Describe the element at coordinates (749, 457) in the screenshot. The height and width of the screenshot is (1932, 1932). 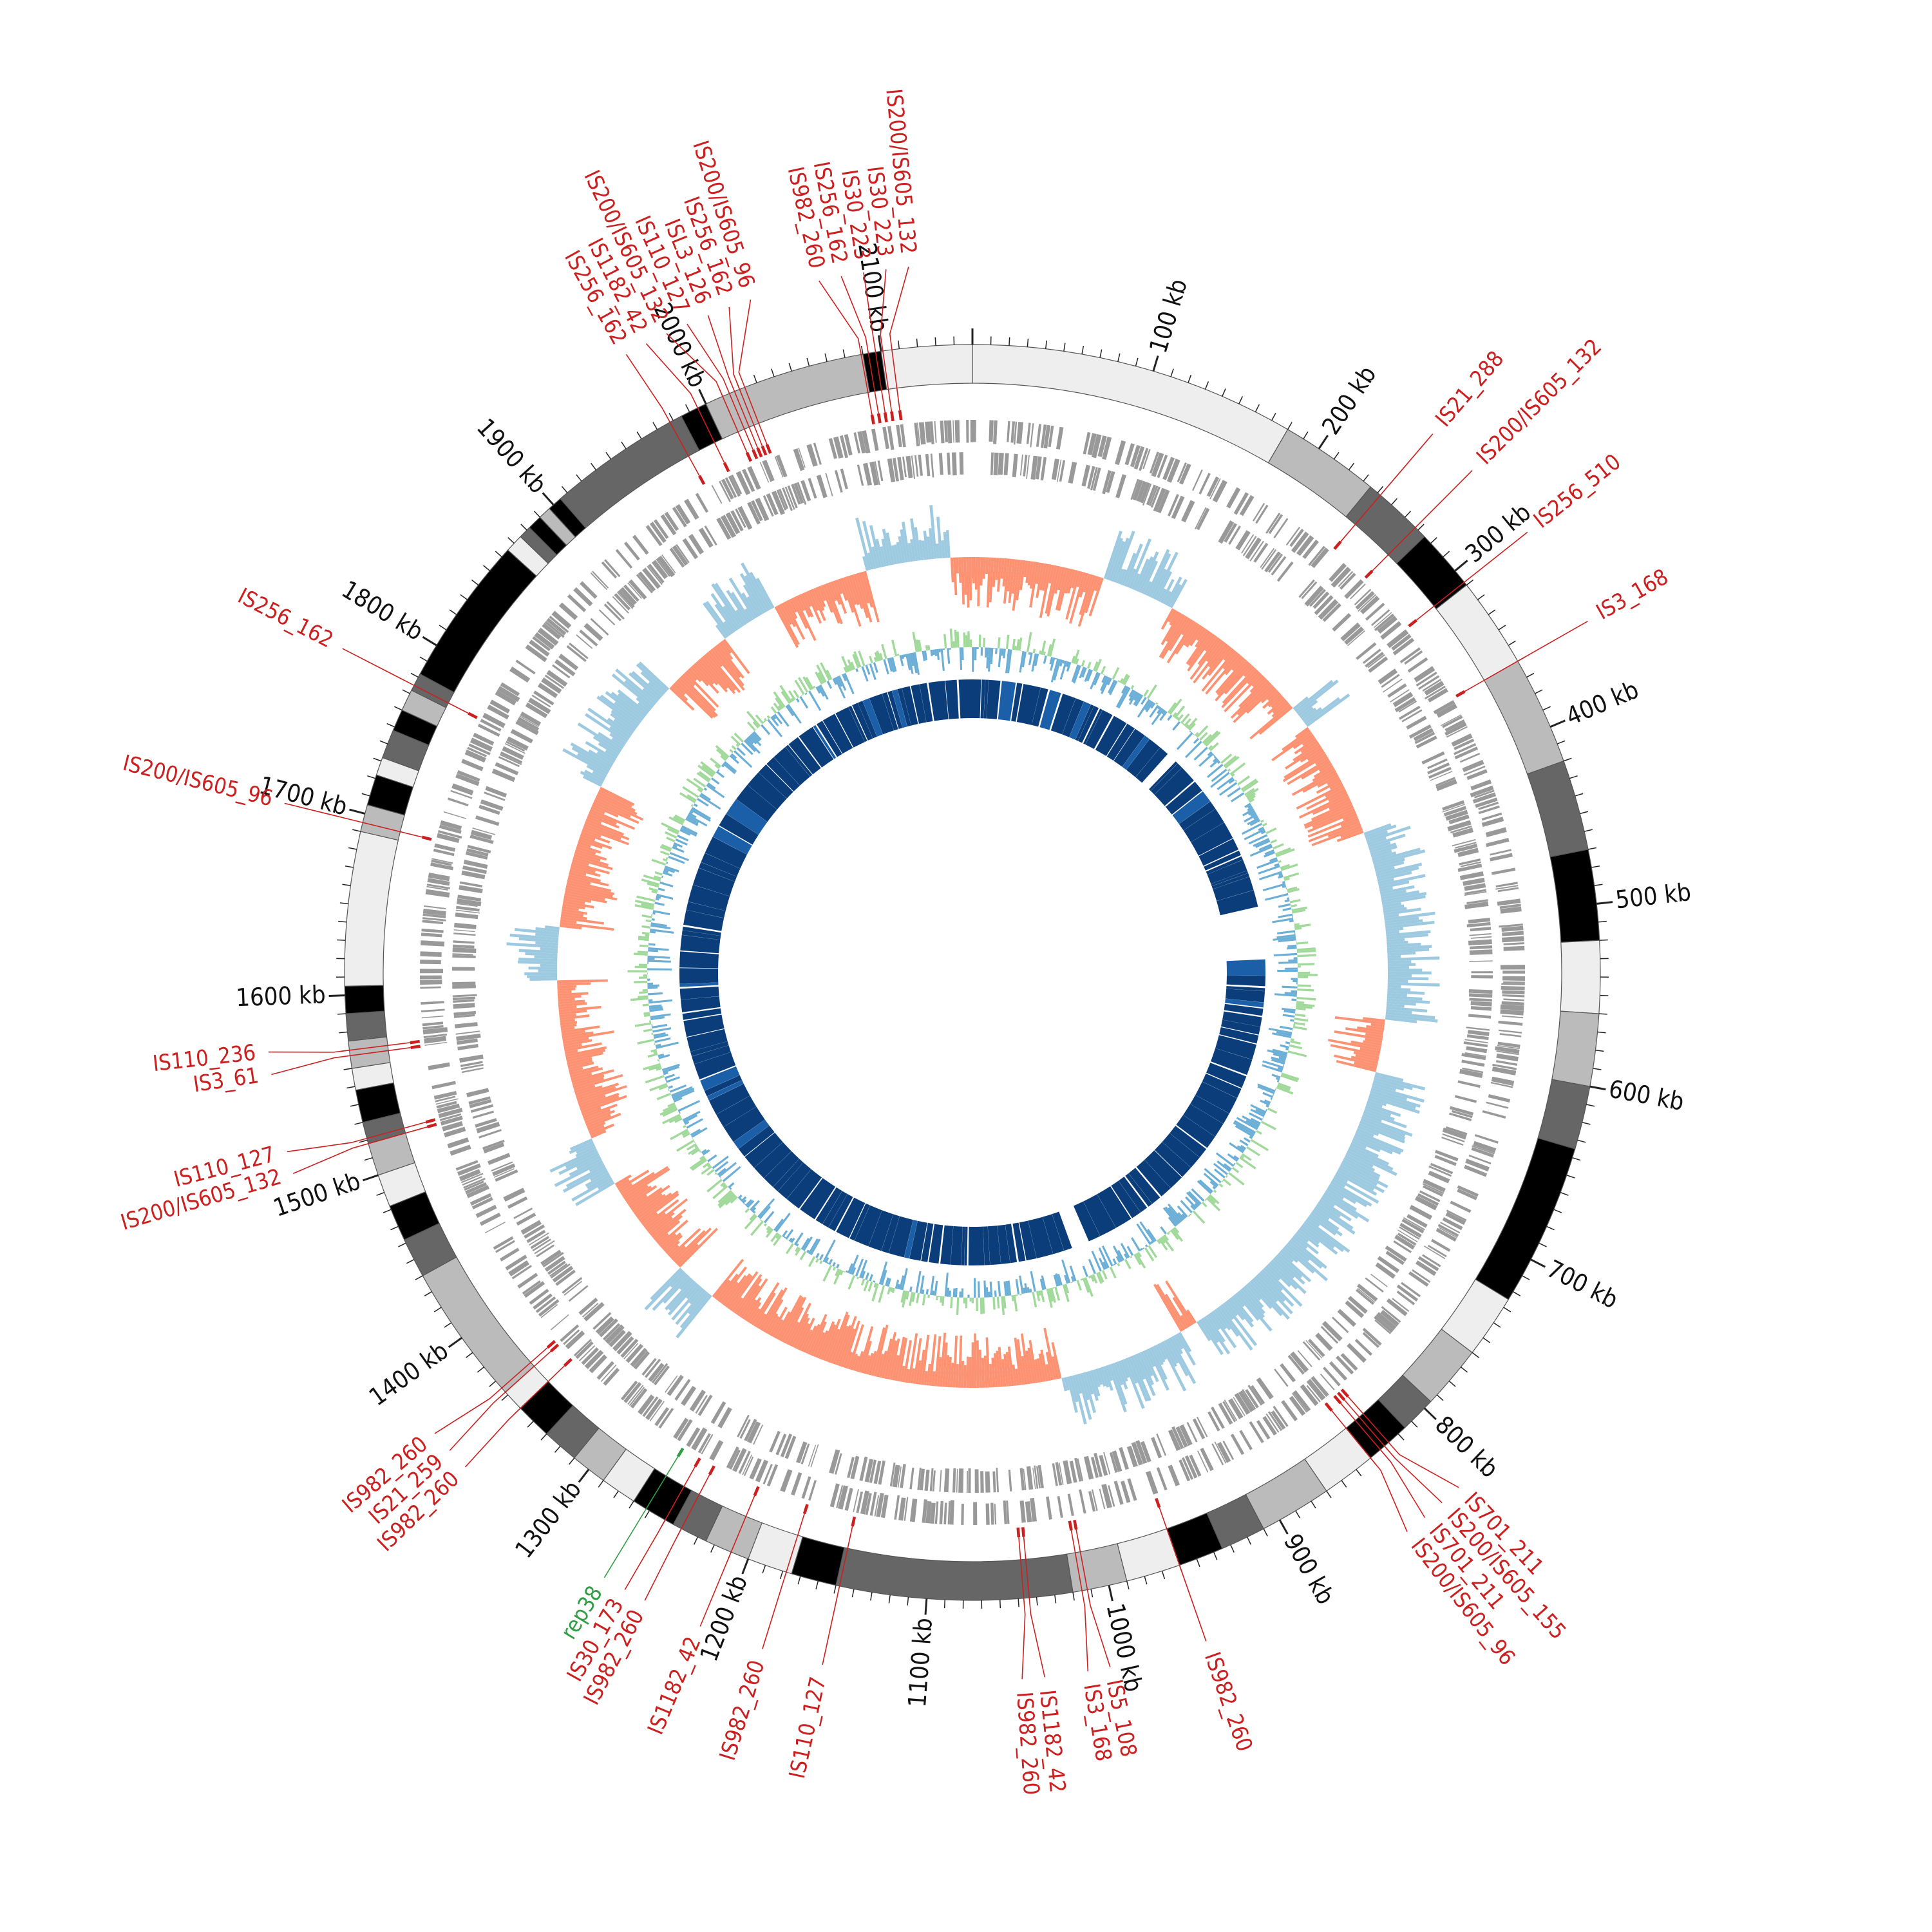
I see `is-element-mark` at that location.